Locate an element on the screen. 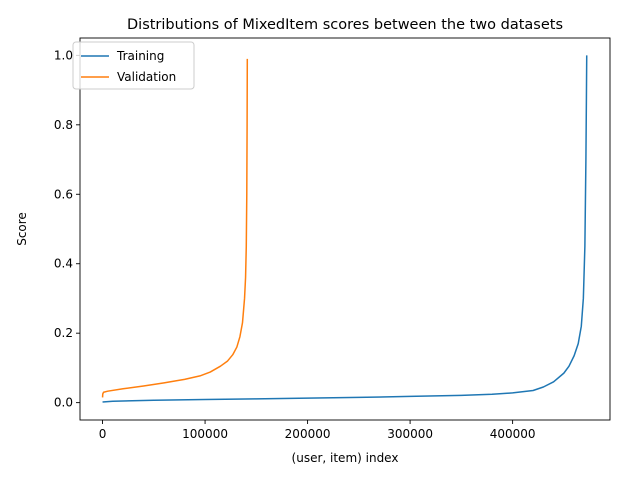 The height and width of the screenshot is (480, 640). y-tick-label: 0.2 is located at coordinates (63, 333).